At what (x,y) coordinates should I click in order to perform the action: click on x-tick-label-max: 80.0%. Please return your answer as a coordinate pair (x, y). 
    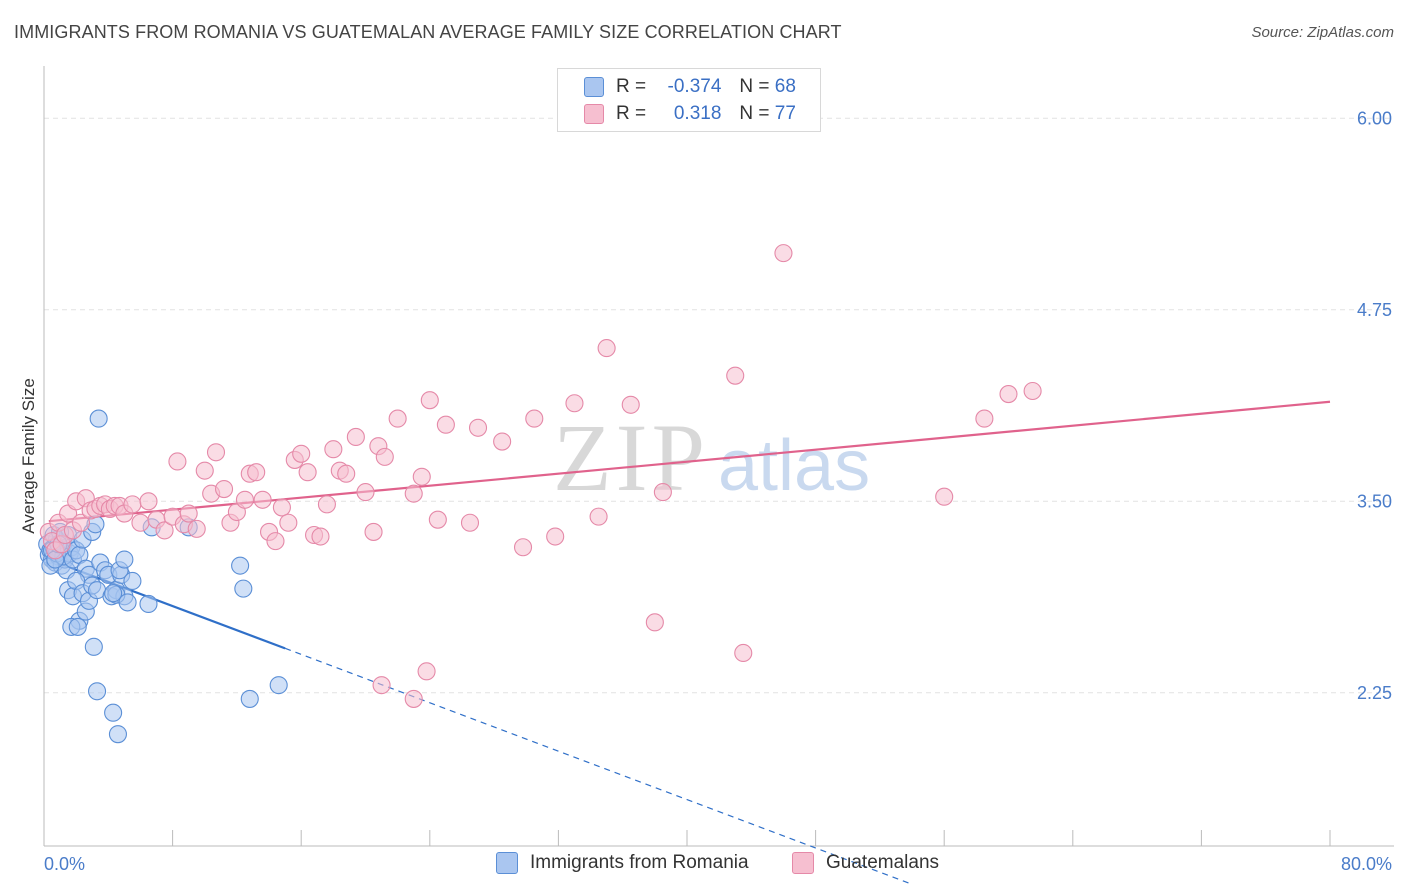
    Looking at the image, I should click on (1366, 864).